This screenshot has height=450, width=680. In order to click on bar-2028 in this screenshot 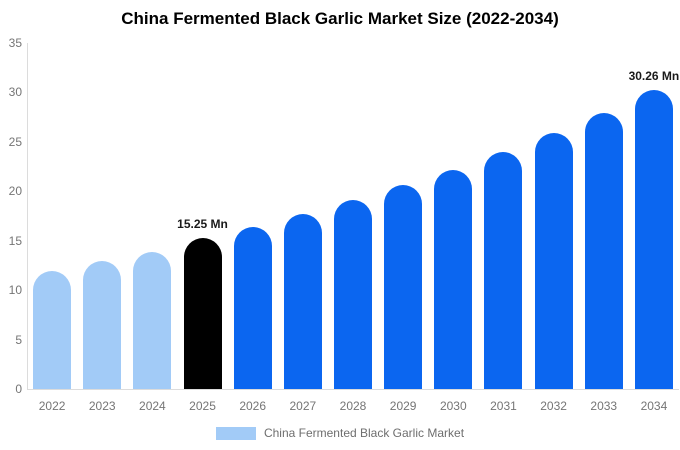, I will do `click(353, 294)`.